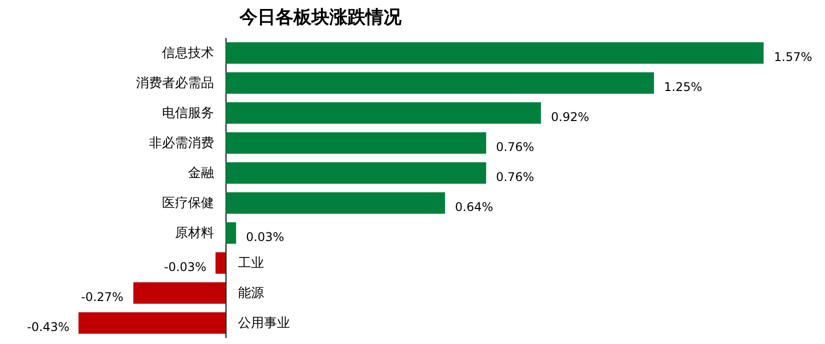  I want to click on data-label: -0.27%, so click(102, 297).